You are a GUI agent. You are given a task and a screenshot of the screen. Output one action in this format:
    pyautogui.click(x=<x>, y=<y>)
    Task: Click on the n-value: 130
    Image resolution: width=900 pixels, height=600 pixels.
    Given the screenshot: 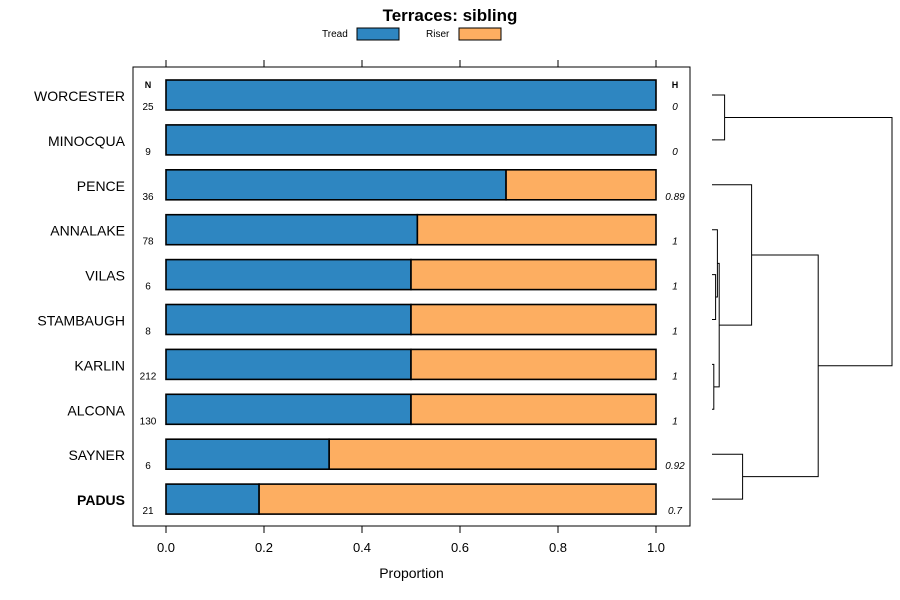 What is the action you would take?
    pyautogui.click(x=148, y=421)
    